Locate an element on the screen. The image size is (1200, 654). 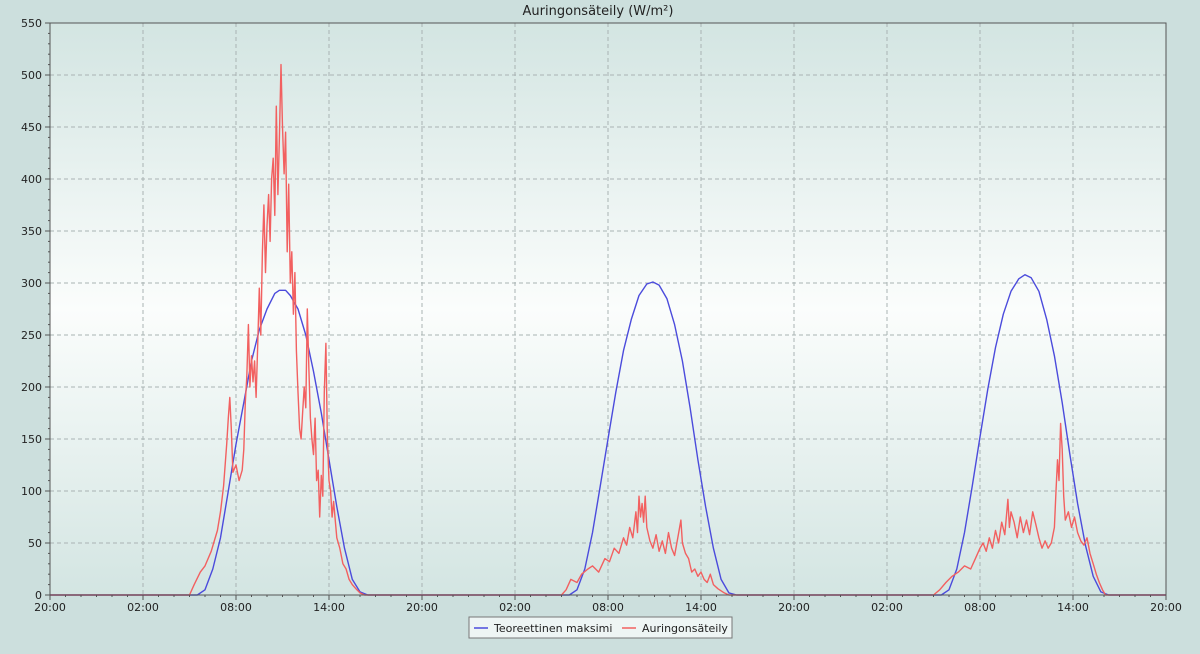
chart-title: Auringonsäteily (W/m²) is located at coordinates (598, 11).